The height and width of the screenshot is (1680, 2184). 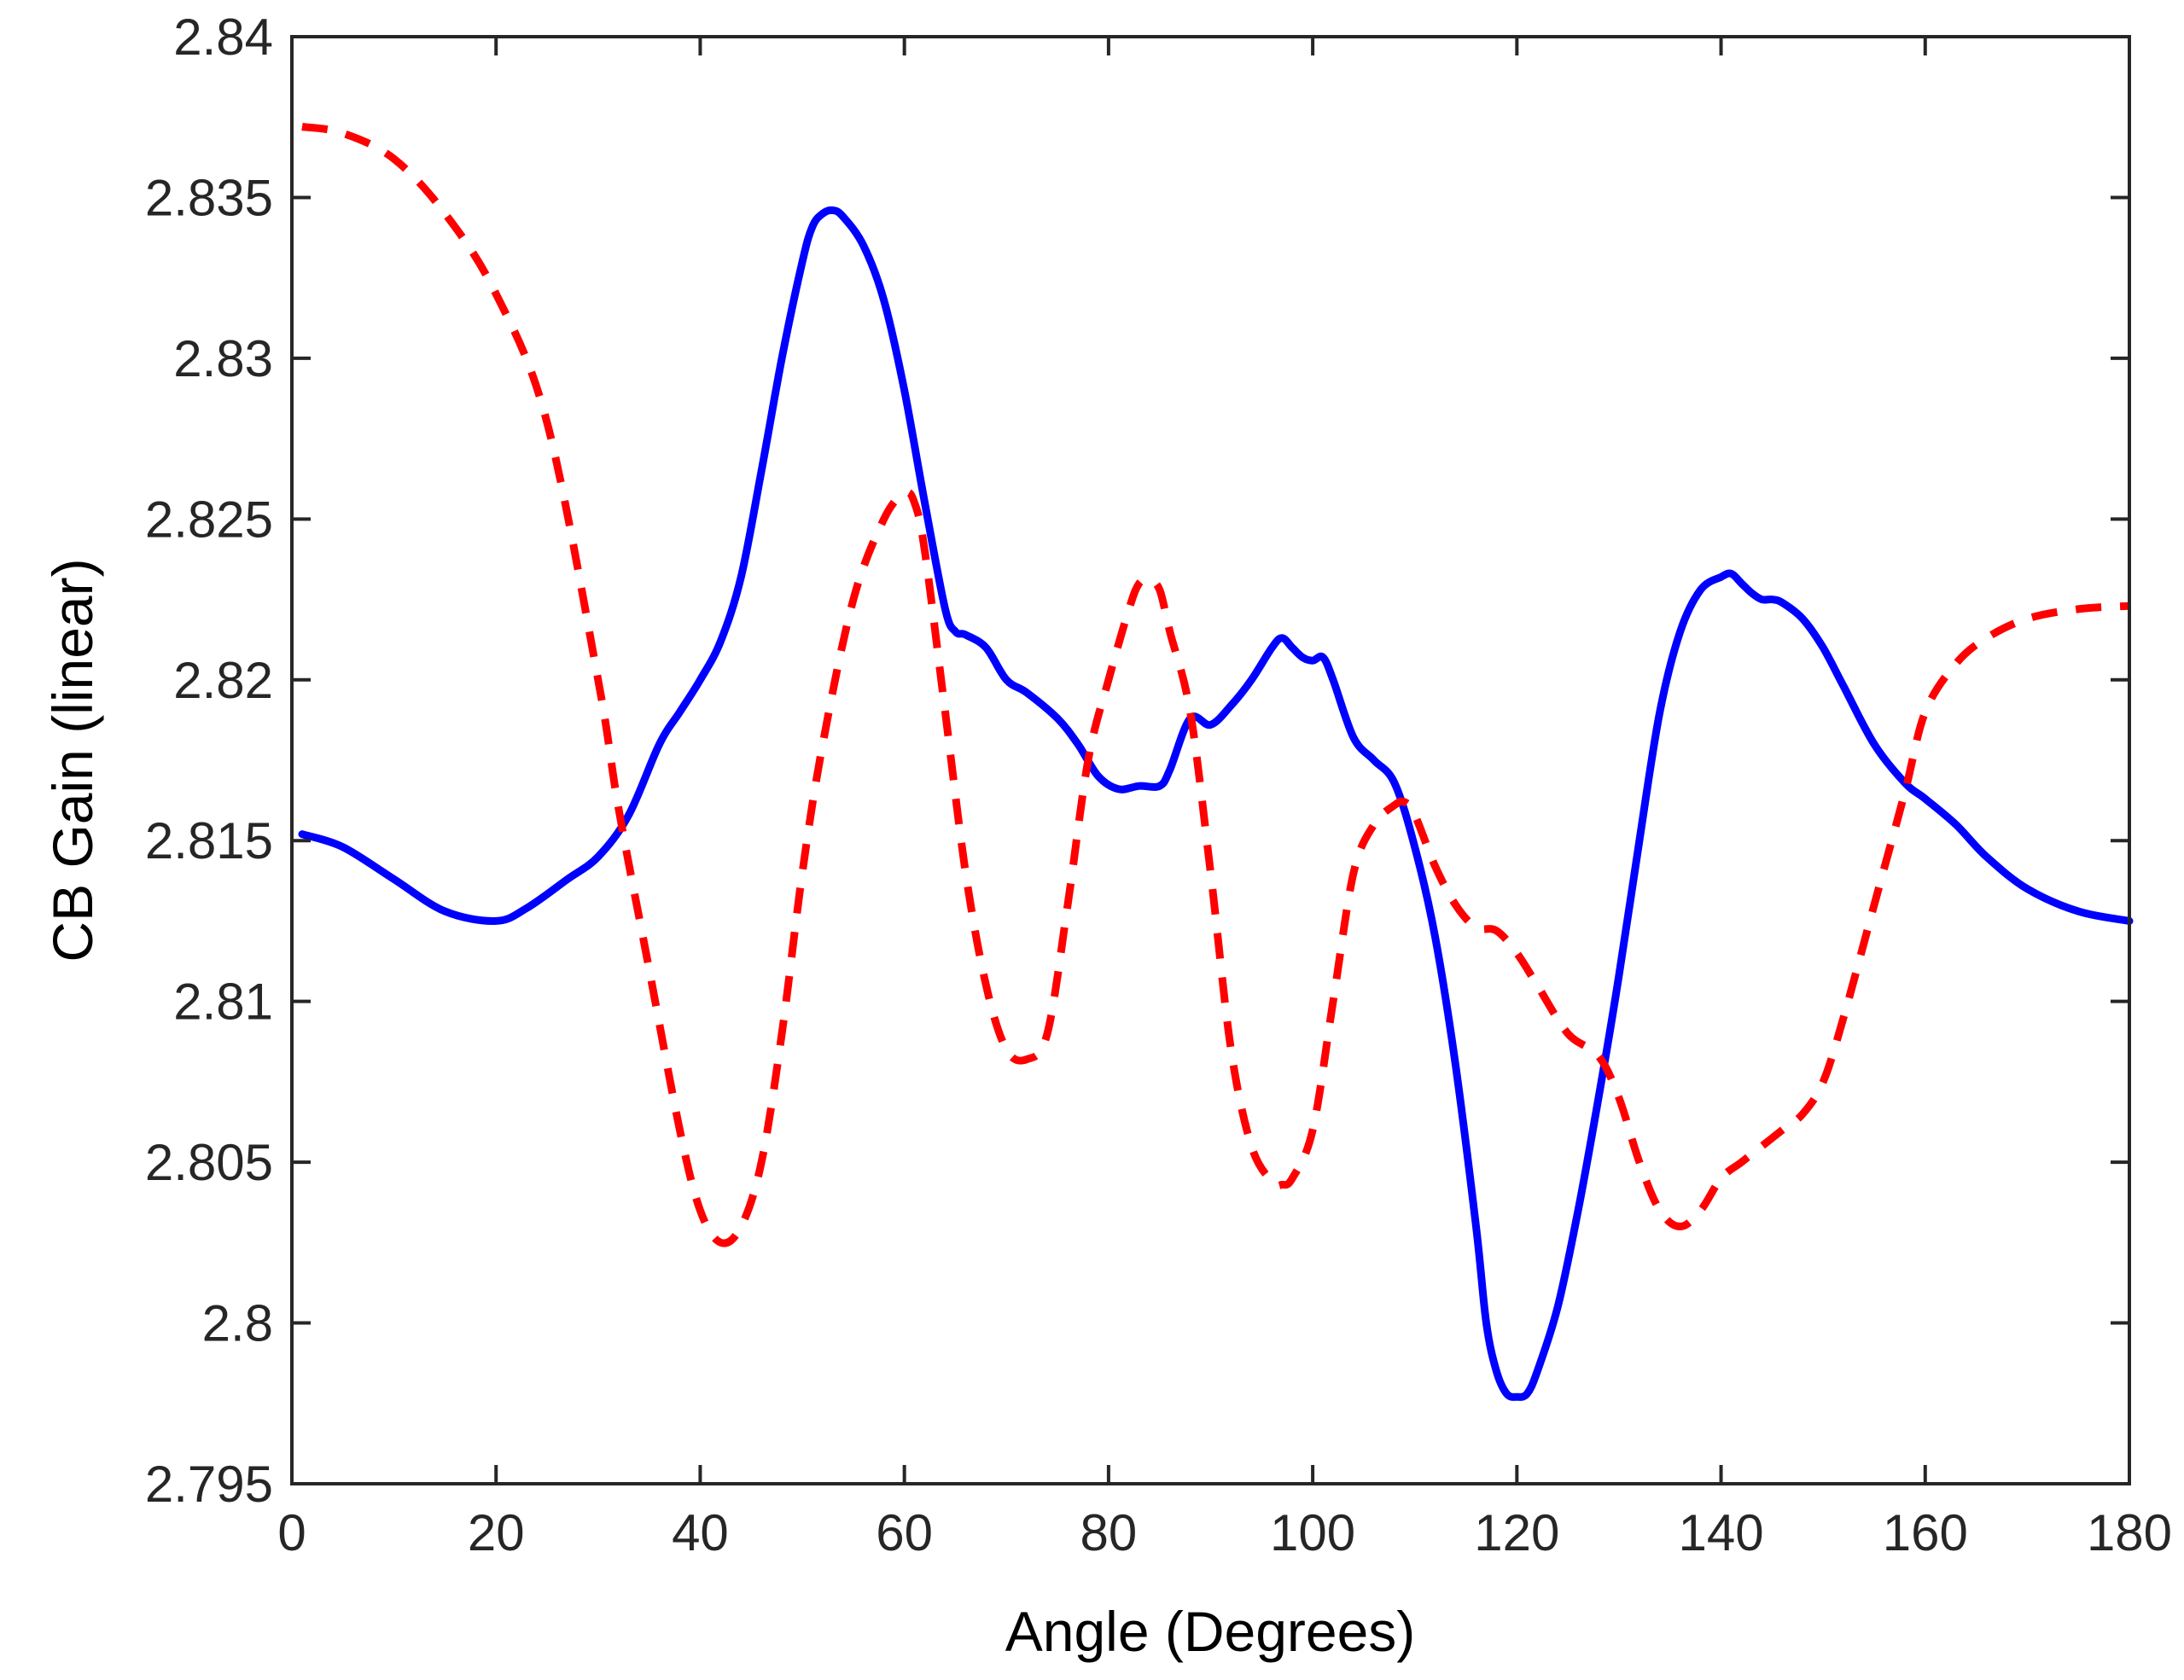 What do you see at coordinates (1109, 1532) in the screenshot?
I see `x-tick-label: 80` at bounding box center [1109, 1532].